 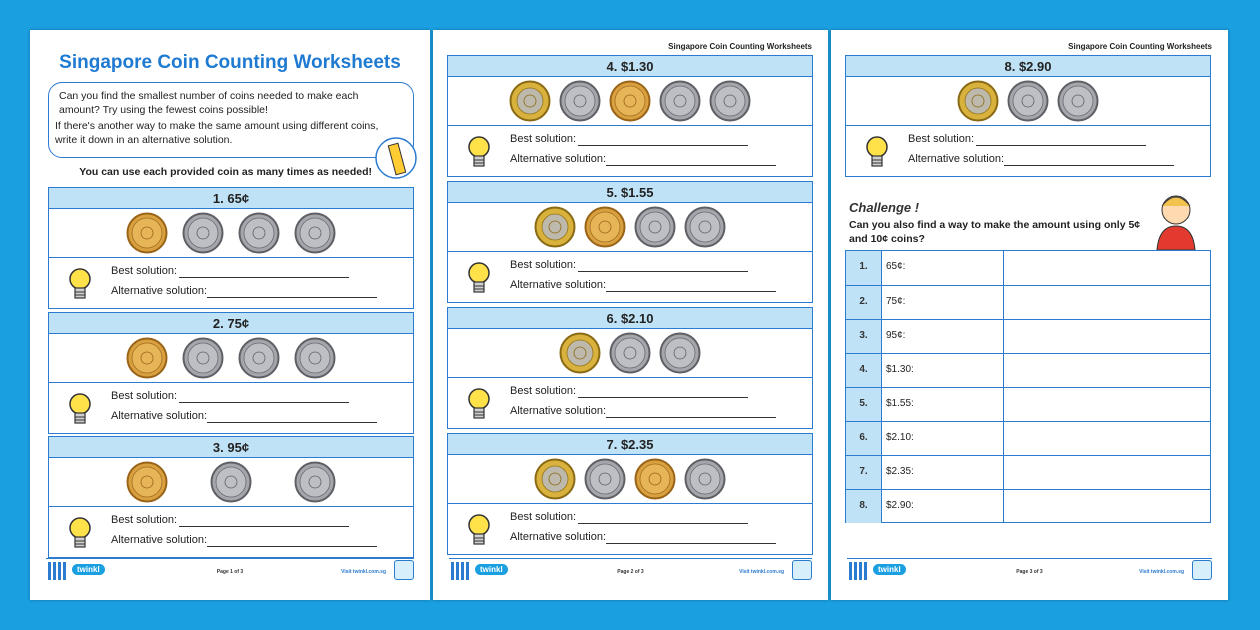 What do you see at coordinates (630, 66) in the screenshot?
I see `problem-heading: 4. $1.30` at bounding box center [630, 66].